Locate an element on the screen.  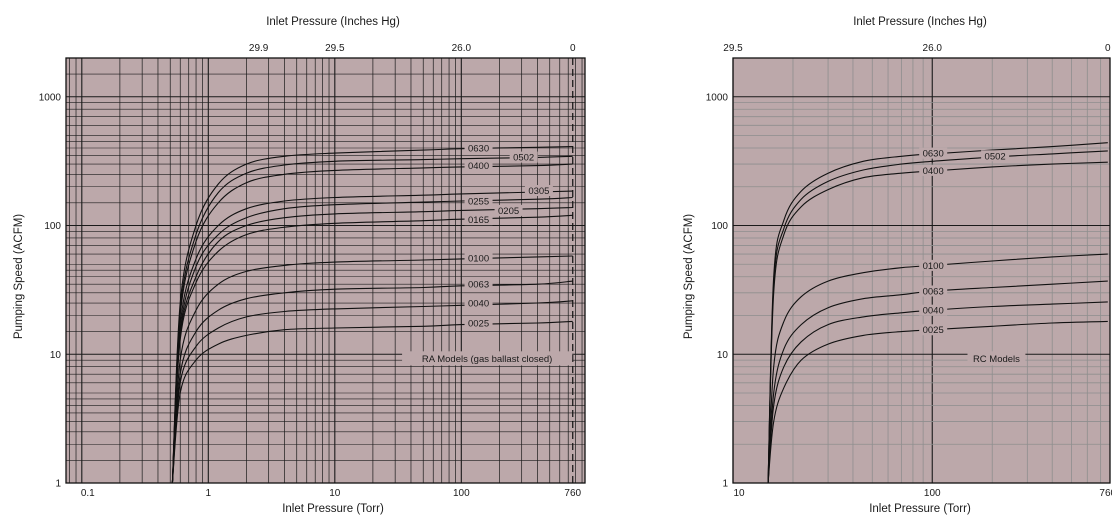
models-annotation: RA Models (gas ballast closed) is located at coordinates (487, 359).